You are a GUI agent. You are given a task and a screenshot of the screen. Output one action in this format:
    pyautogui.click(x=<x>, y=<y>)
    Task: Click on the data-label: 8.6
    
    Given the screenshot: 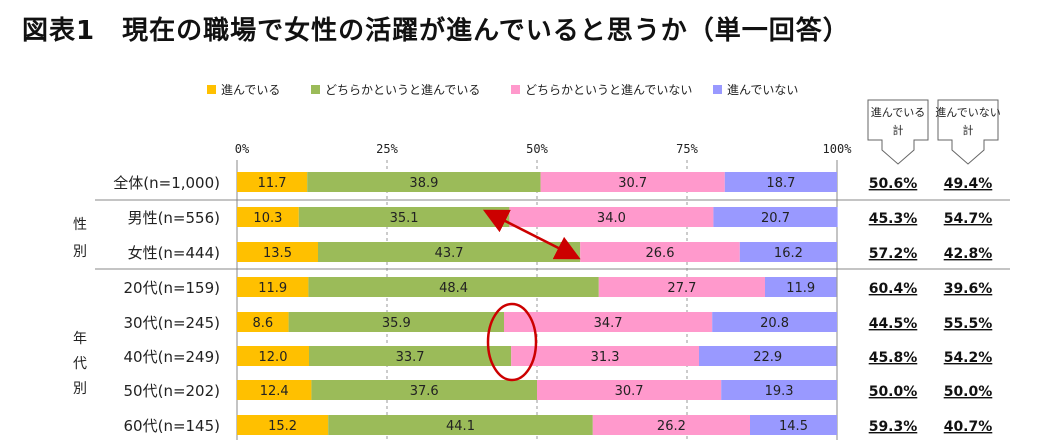 What is the action you would take?
    pyautogui.click(x=262, y=323)
    